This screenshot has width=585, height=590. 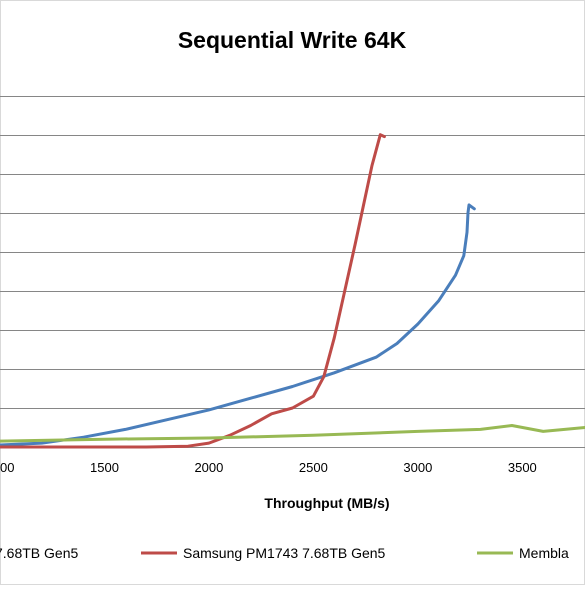 I want to click on x-tick-label: 2500, so click(x=313, y=467).